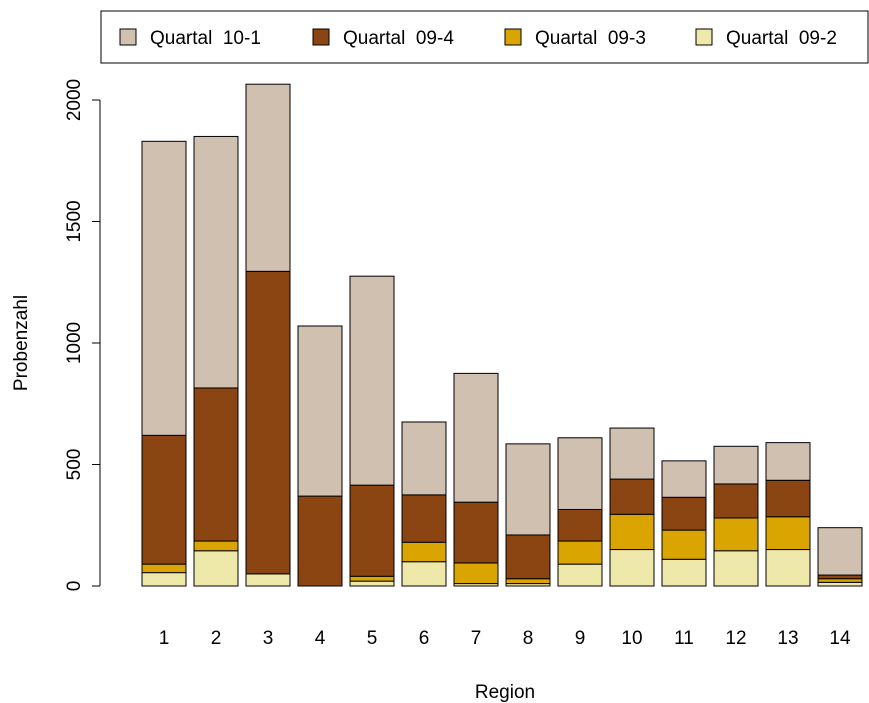  Describe the element at coordinates (74, 221) in the screenshot. I see `y-tick-label-1500: 1500` at that location.